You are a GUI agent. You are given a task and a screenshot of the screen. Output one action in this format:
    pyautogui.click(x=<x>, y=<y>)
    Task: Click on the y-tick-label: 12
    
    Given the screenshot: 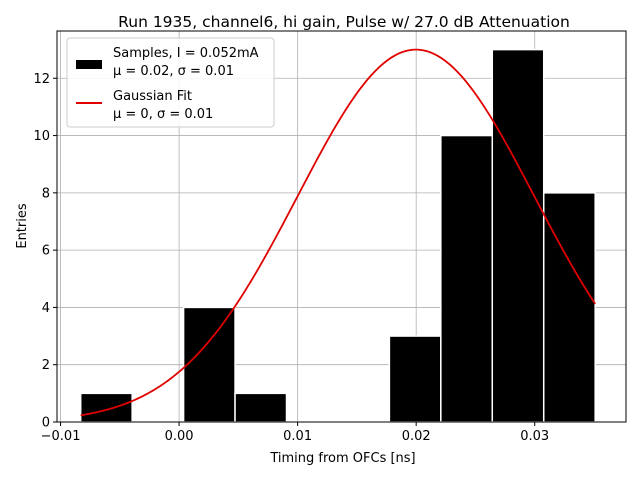 What is the action you would take?
    pyautogui.click(x=41, y=79)
    